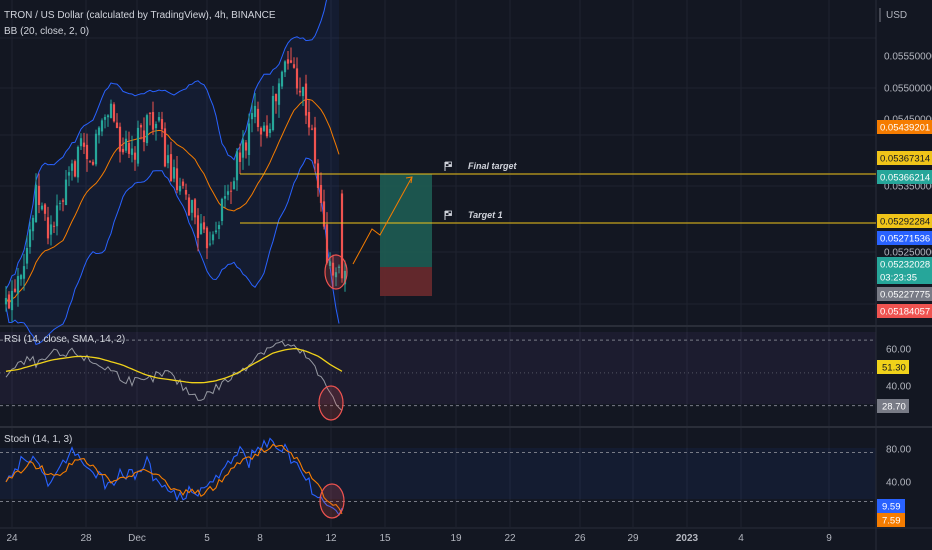 This screenshot has width=932, height=550. Describe the element at coordinates (406, 281) in the screenshot. I see `loss-zone` at that location.